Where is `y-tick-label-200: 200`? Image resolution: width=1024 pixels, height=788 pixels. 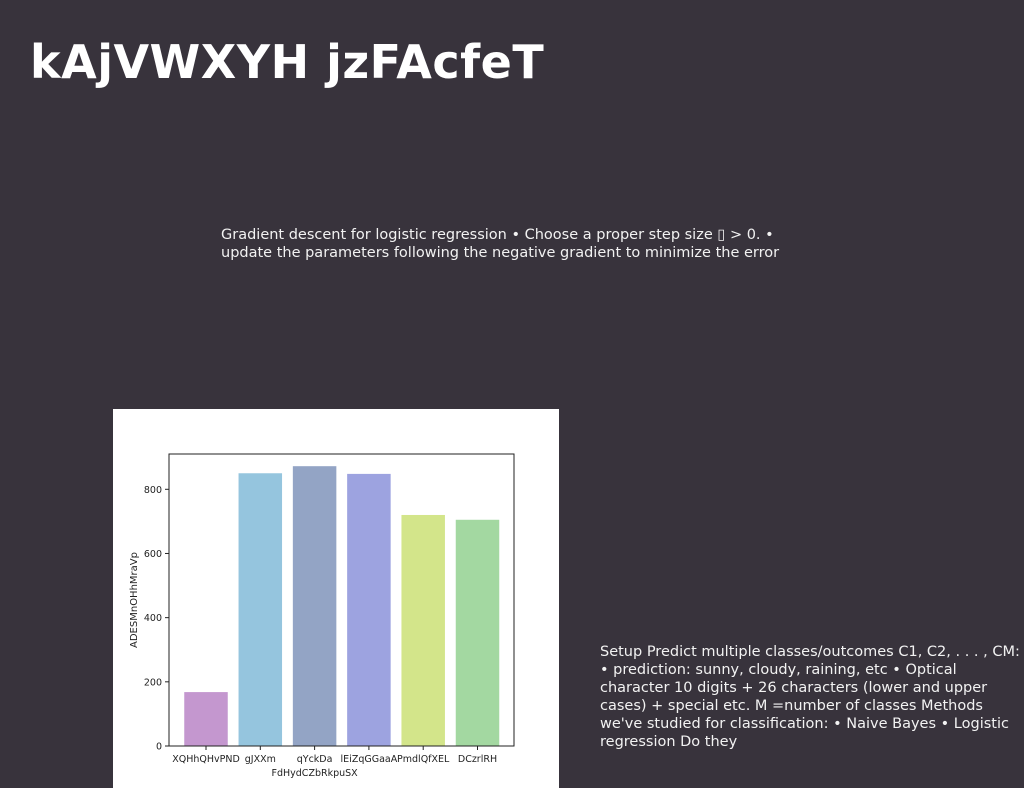 y-tick-label-200: 200 is located at coordinates (153, 682).